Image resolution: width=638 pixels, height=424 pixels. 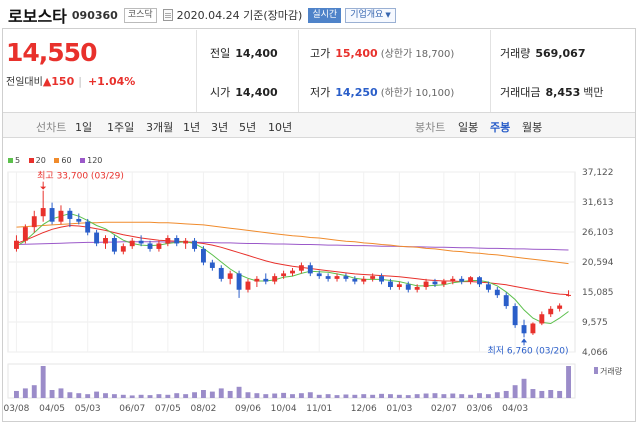 I want to click on legend-label: 120, so click(x=95, y=160).